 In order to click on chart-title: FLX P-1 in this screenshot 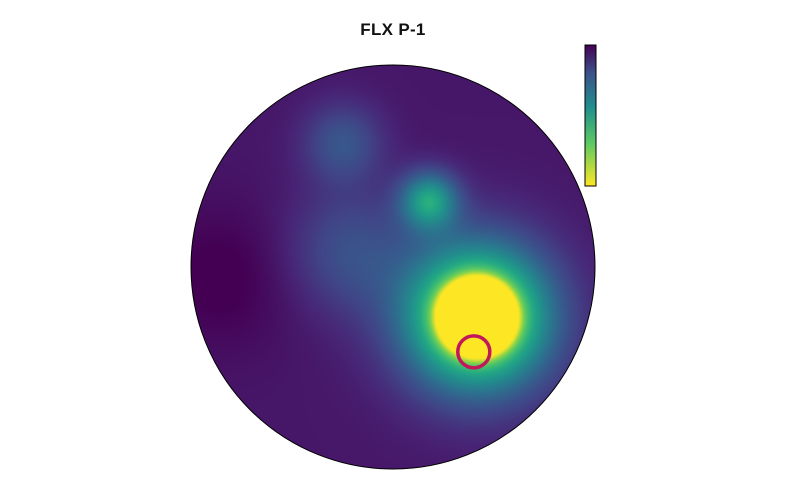, I will do `click(393, 29)`.